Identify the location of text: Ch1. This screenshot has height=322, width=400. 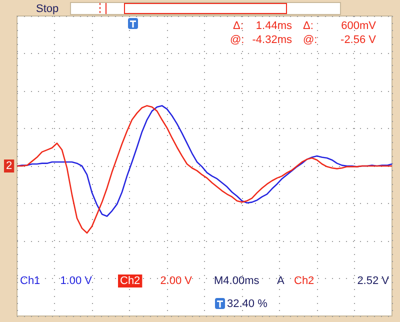
(30, 281).